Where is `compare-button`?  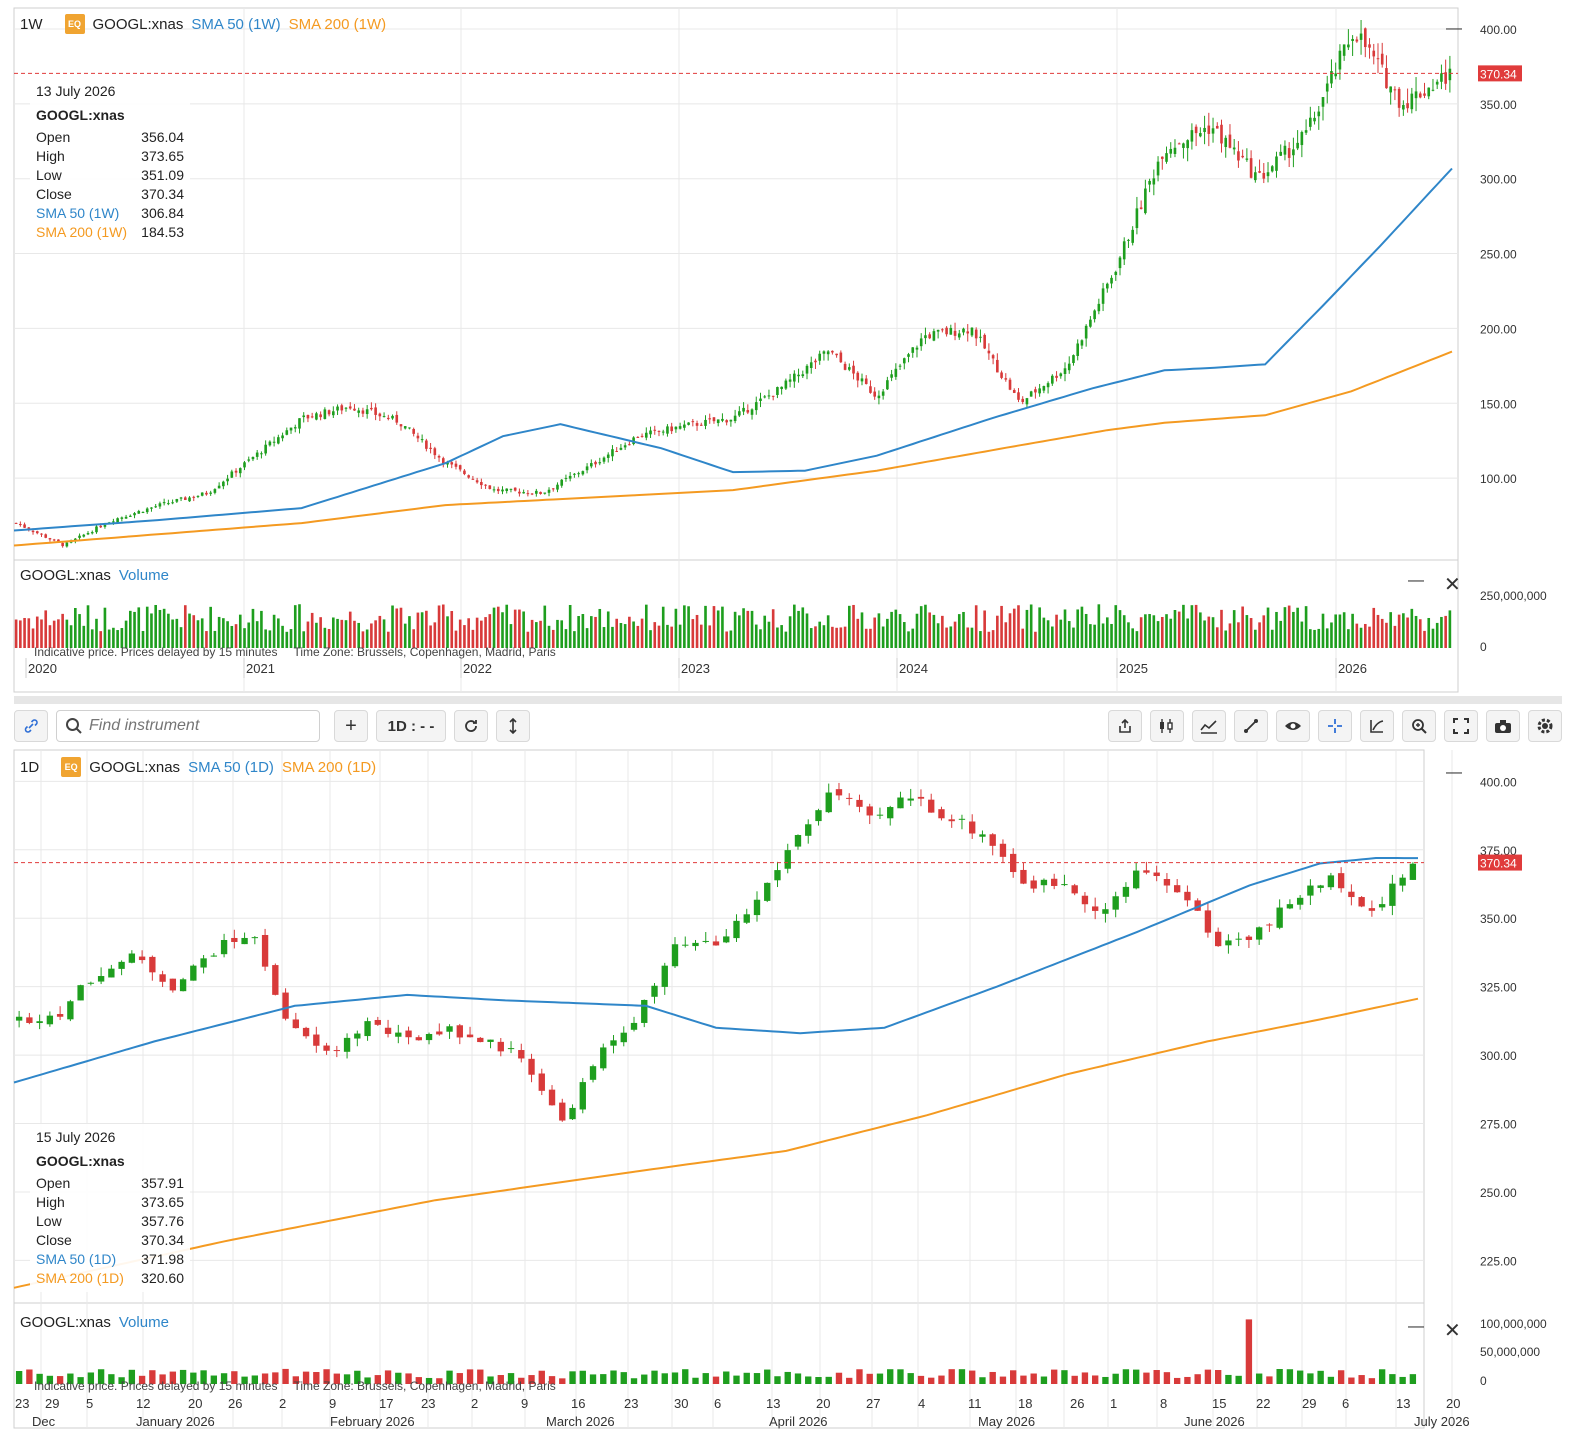 compare-button is located at coordinates (513, 726).